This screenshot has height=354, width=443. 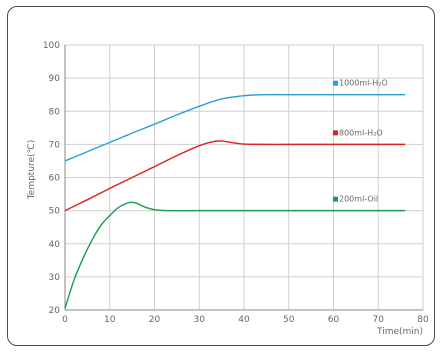 I want to click on legend-label-0: 1000ml-H₂O, so click(x=363, y=83).